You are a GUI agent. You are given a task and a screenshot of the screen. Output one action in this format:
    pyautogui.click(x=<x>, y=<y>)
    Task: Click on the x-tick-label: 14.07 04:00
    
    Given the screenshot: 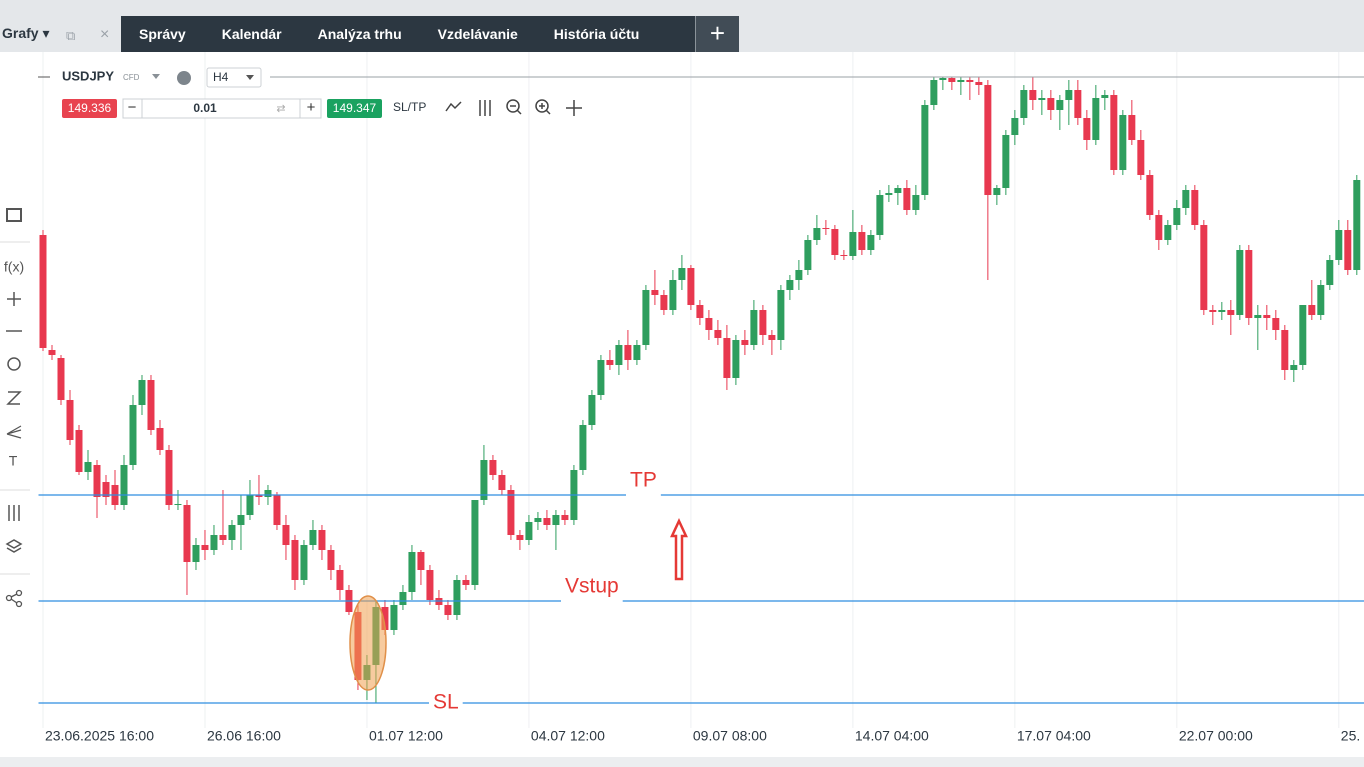 What is the action you would take?
    pyautogui.click(x=892, y=736)
    